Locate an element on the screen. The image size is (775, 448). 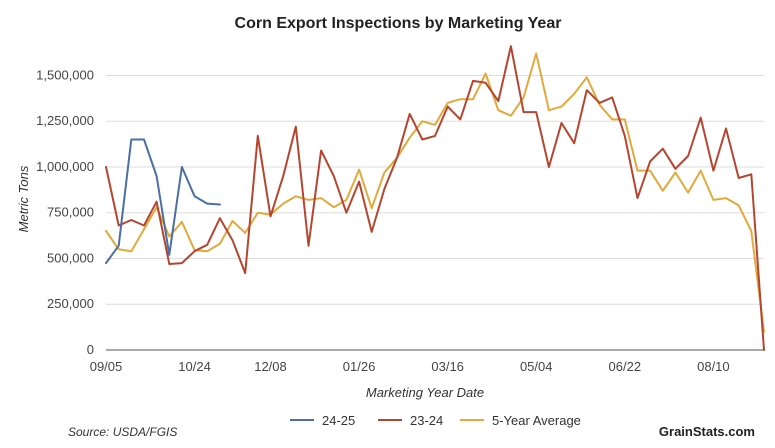
x-tick-label: 06/22 is located at coordinates (625, 366).